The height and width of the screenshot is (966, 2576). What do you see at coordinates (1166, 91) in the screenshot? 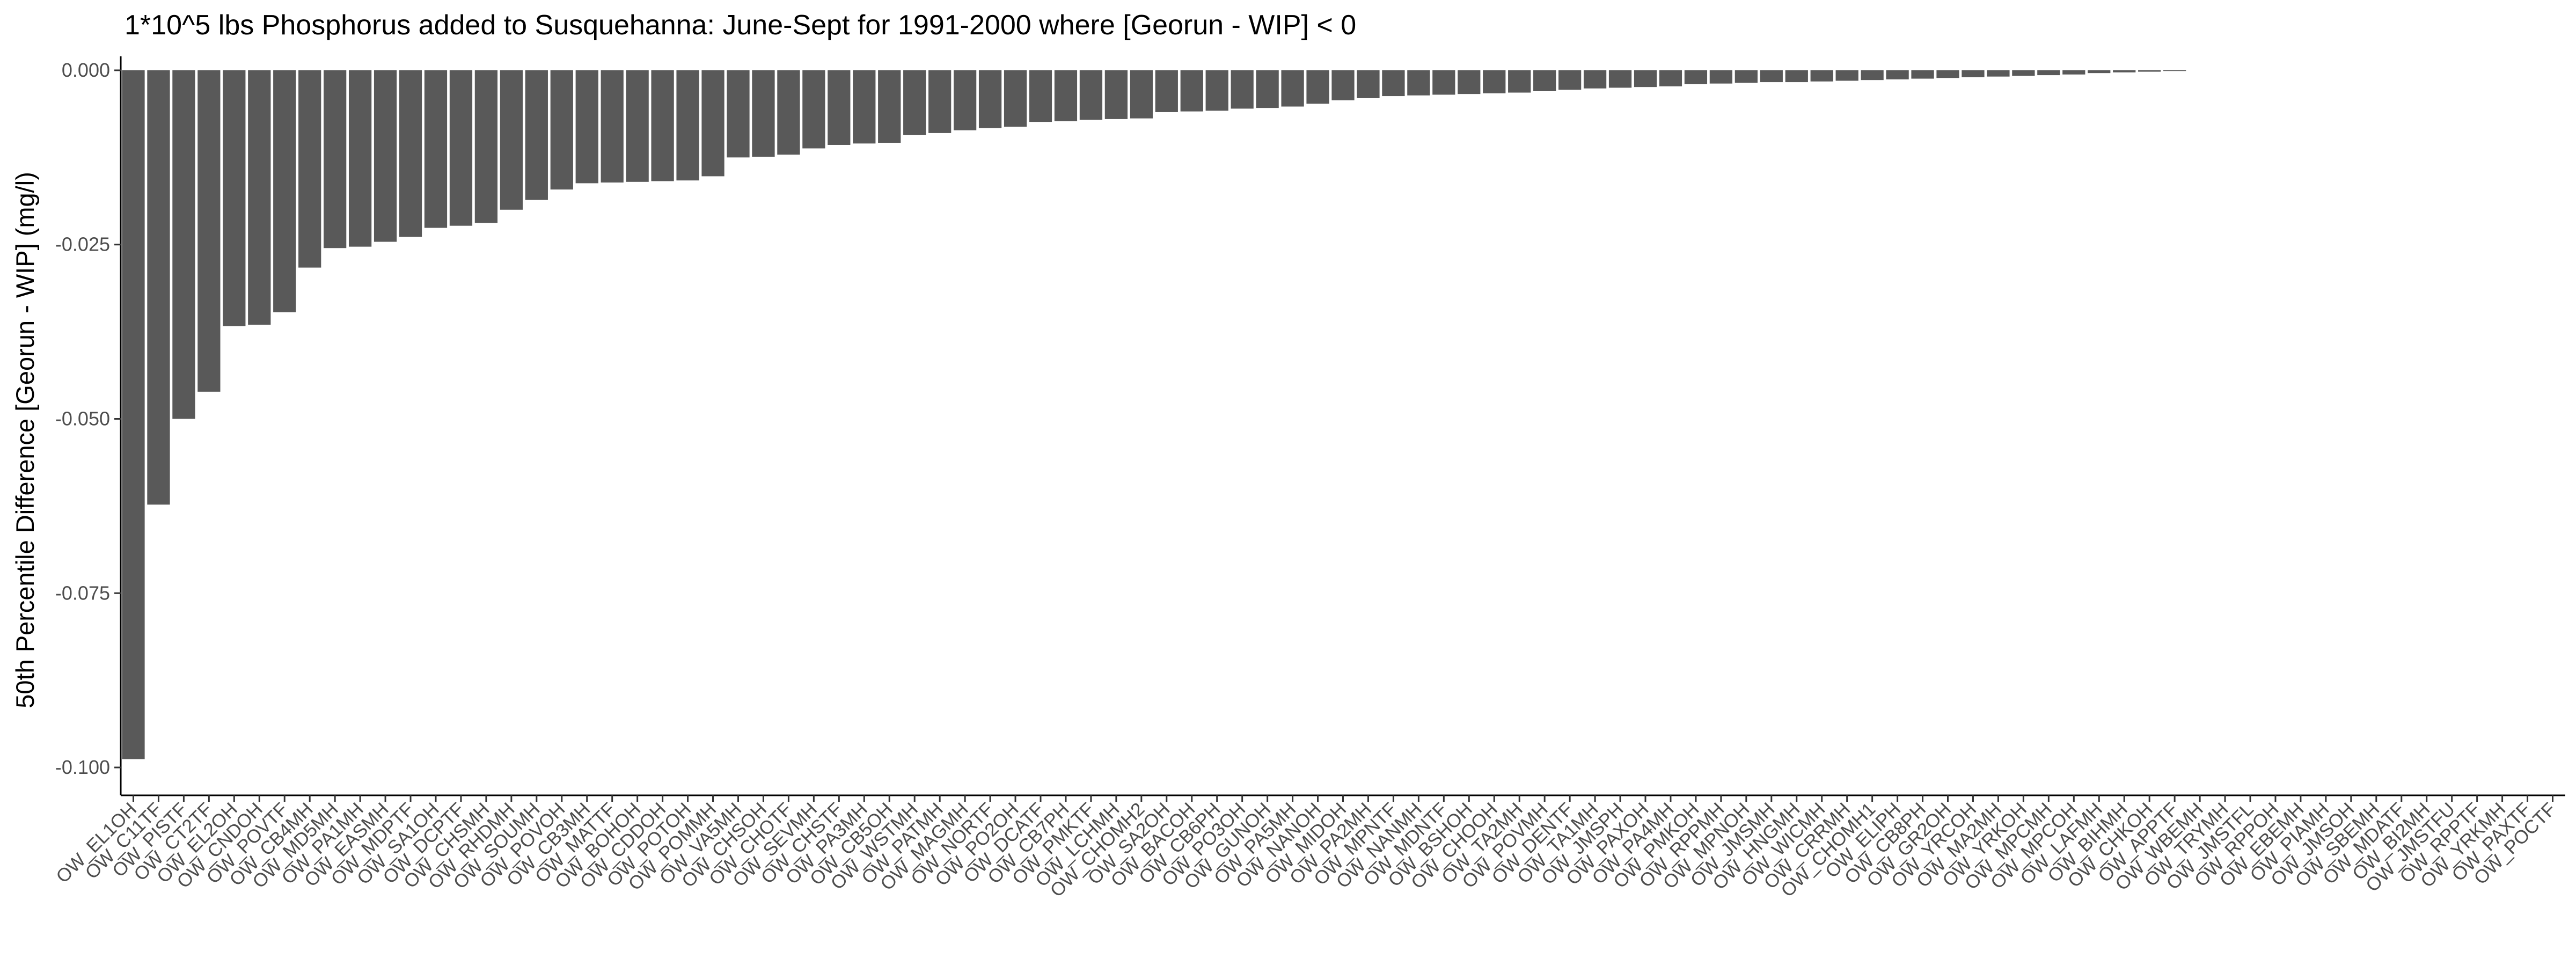
I see `bar-ow-sa2oh` at bounding box center [1166, 91].